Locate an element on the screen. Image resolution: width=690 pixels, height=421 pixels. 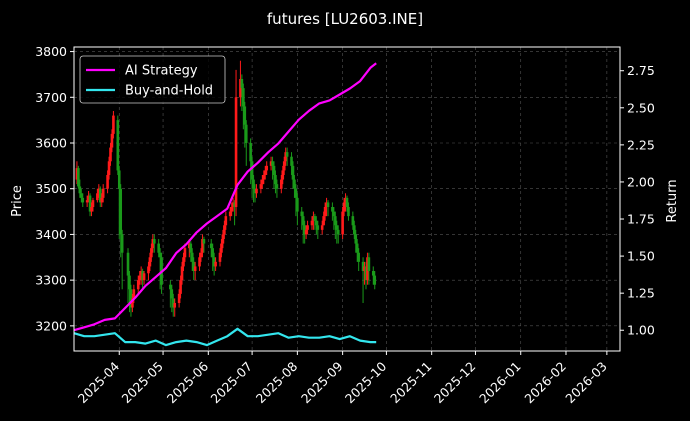
y-tick-label-right: 2.25 is located at coordinates (641, 144).